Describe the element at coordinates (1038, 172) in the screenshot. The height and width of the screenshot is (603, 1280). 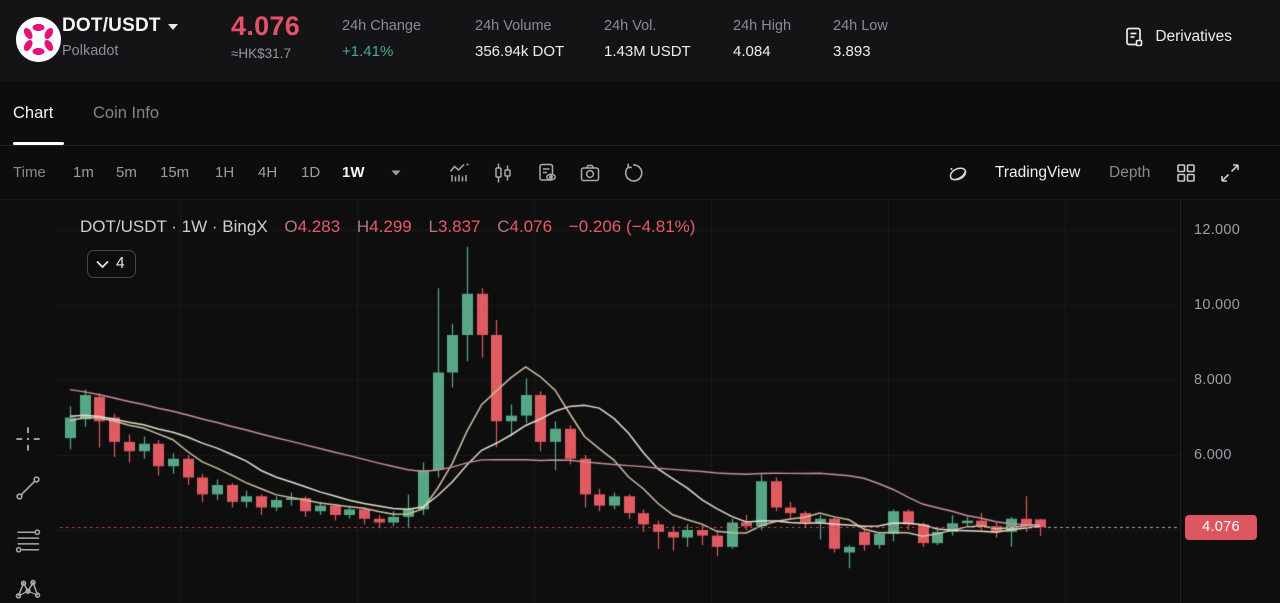
I see `chart-provider-tradingview: TradingView` at that location.